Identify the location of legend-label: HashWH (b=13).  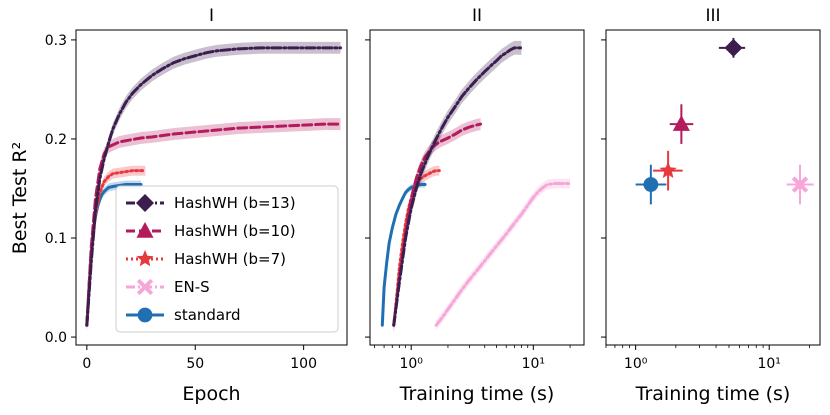
(235, 203).